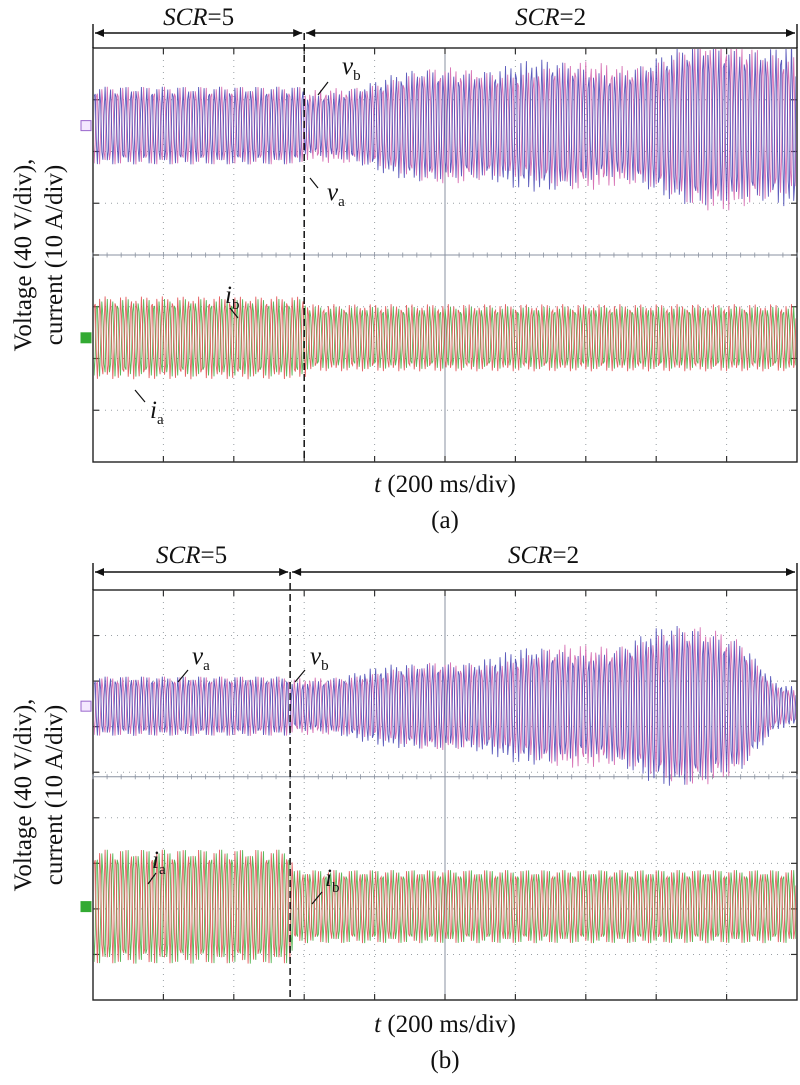  Describe the element at coordinates (444, 1060) in the screenshot. I see `panel-label: (b)` at that location.